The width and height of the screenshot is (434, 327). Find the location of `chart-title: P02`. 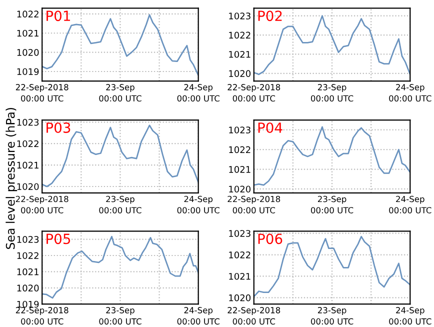

chart-title: P02 is located at coordinates (270, 16).